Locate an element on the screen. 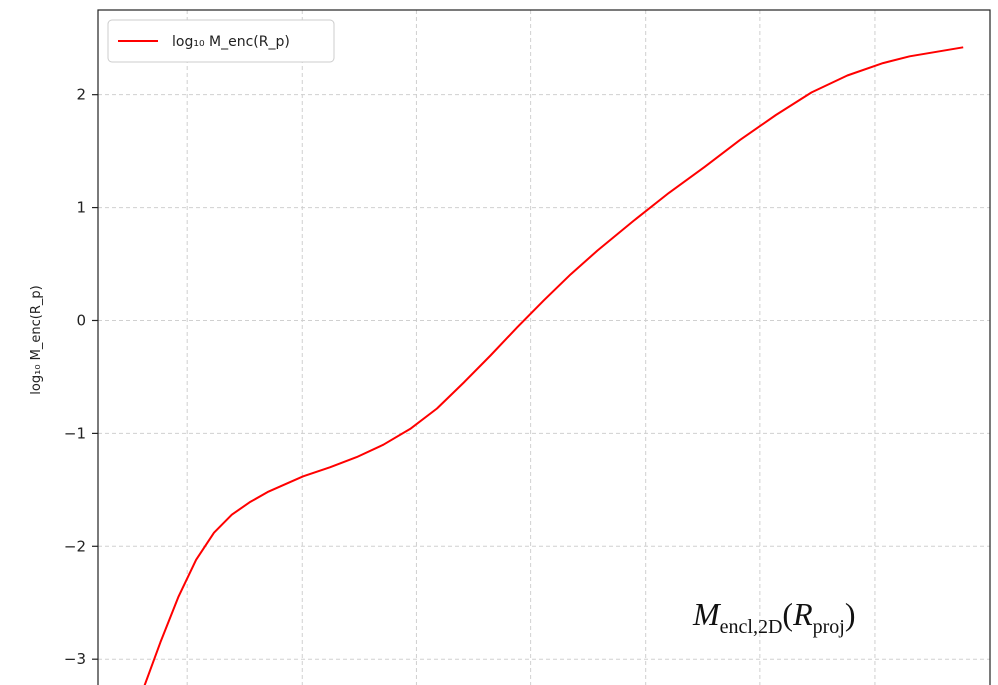 This screenshot has width=998, height=685. y-tick-label: 2 is located at coordinates (81, 95).